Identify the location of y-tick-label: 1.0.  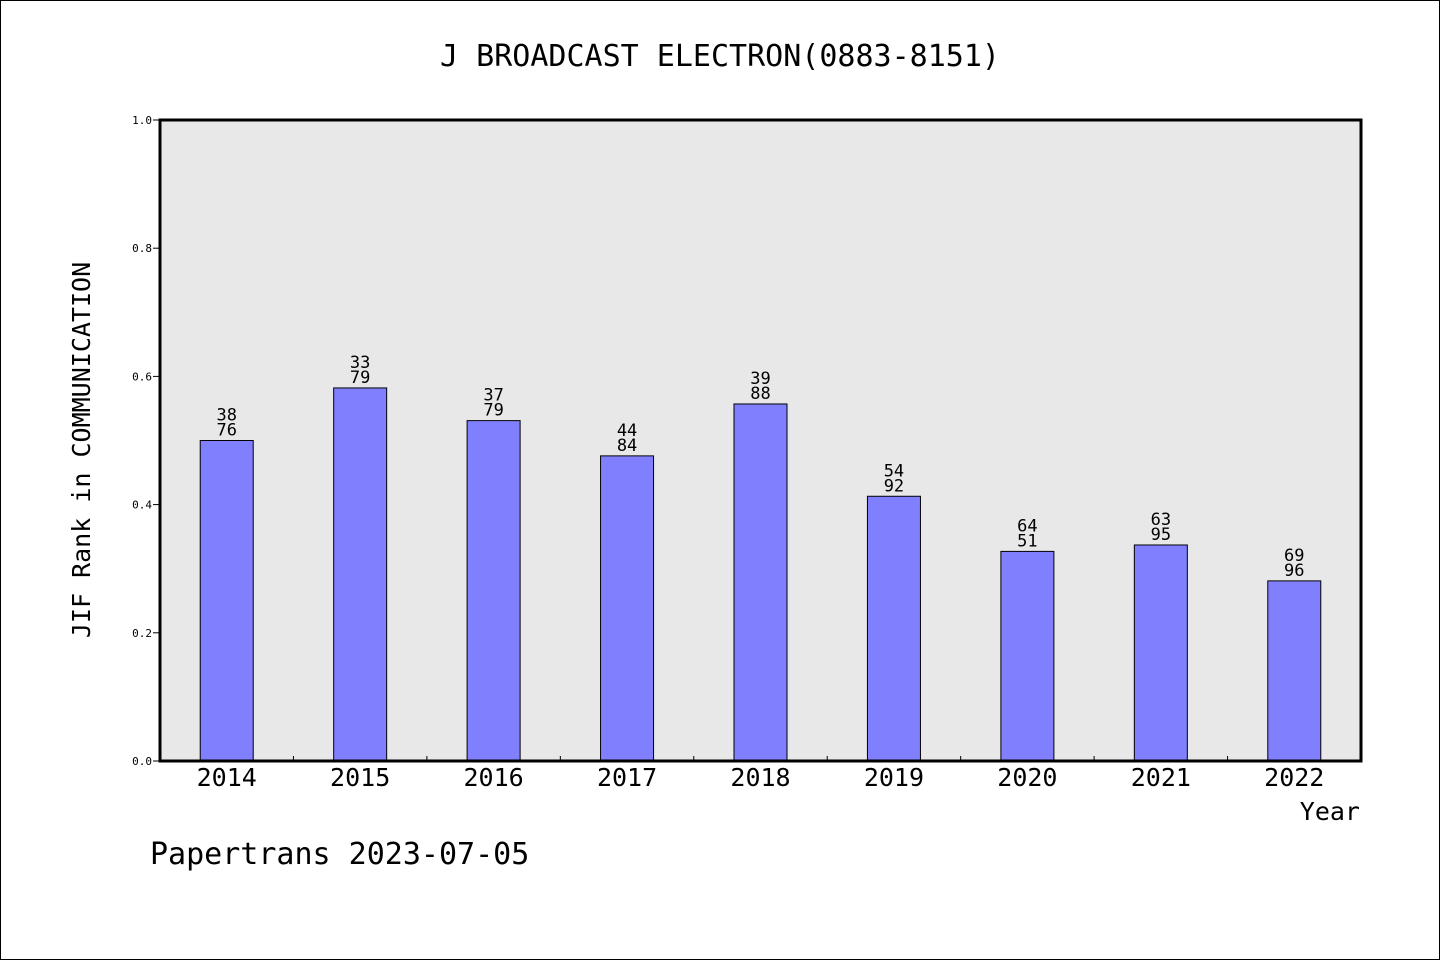
(142, 120).